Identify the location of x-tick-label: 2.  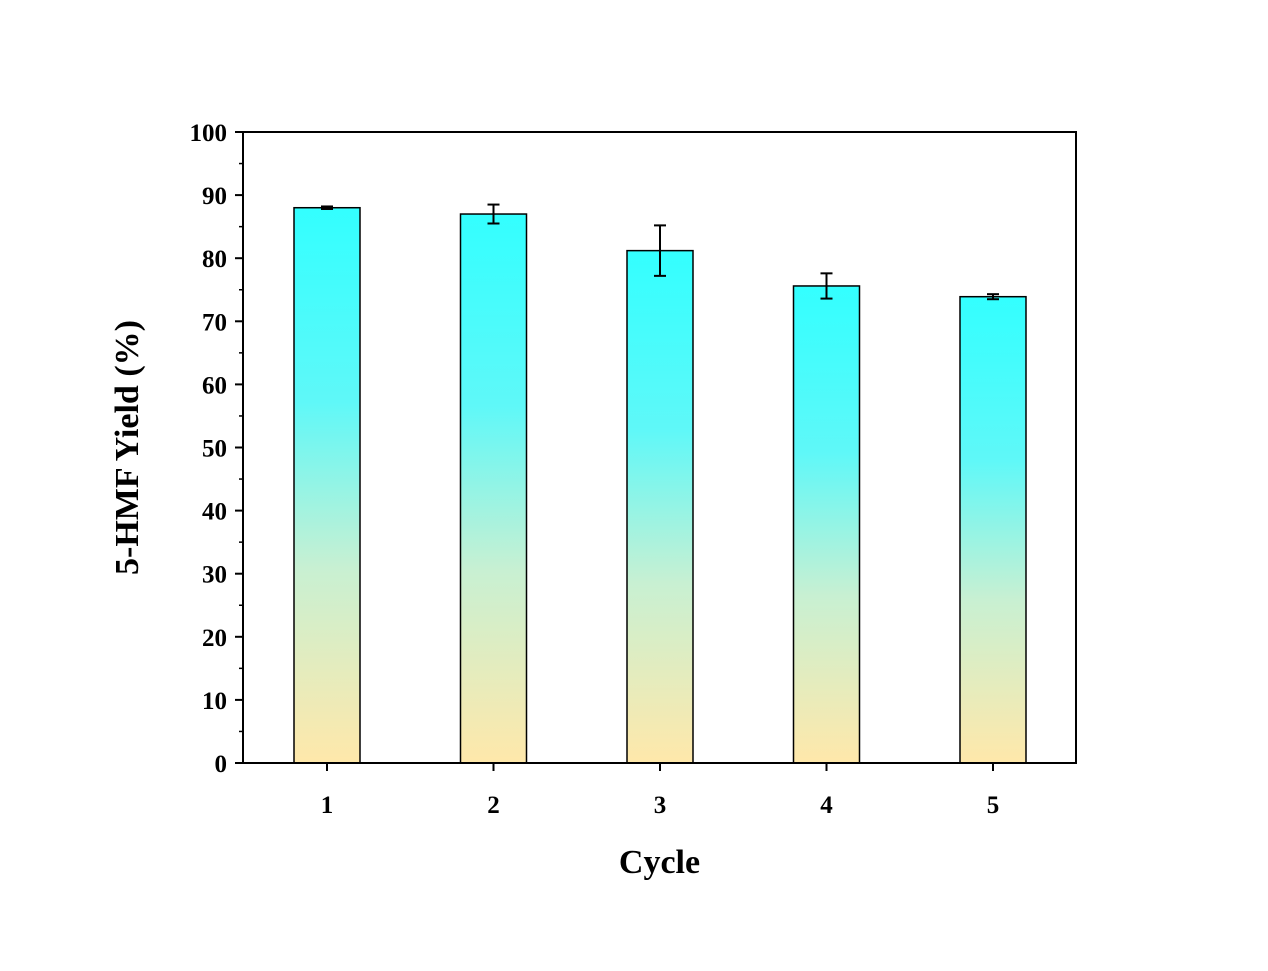
(493, 805).